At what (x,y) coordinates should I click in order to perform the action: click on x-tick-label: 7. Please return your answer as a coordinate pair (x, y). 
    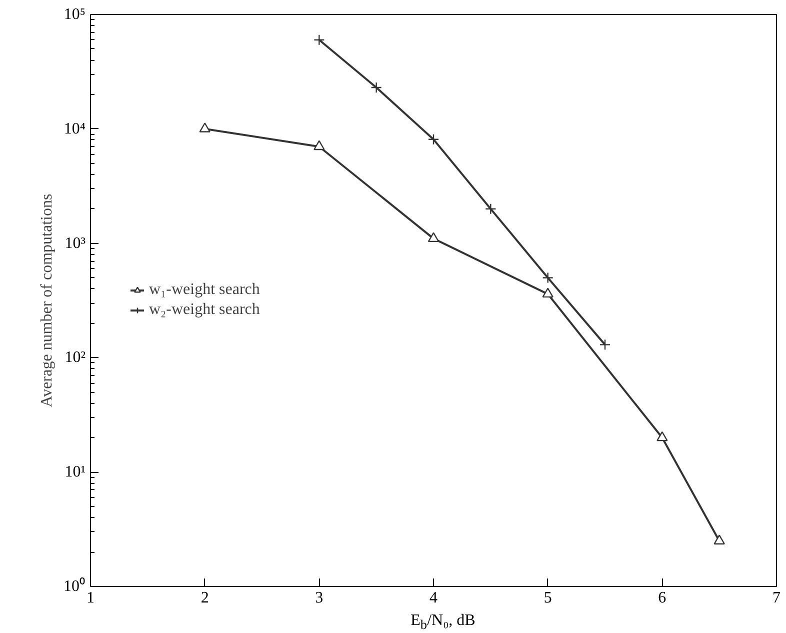
    Looking at the image, I should click on (776, 598).